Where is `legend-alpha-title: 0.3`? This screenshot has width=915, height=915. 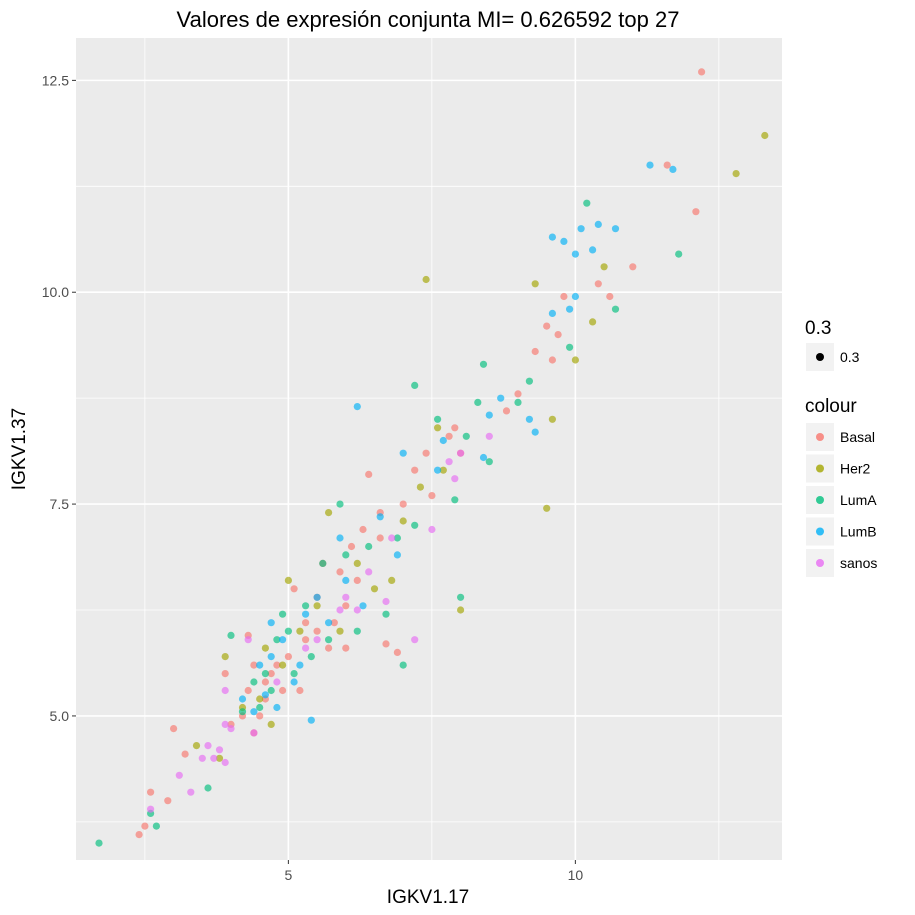
legend-alpha-title: 0.3 is located at coordinates (818, 328).